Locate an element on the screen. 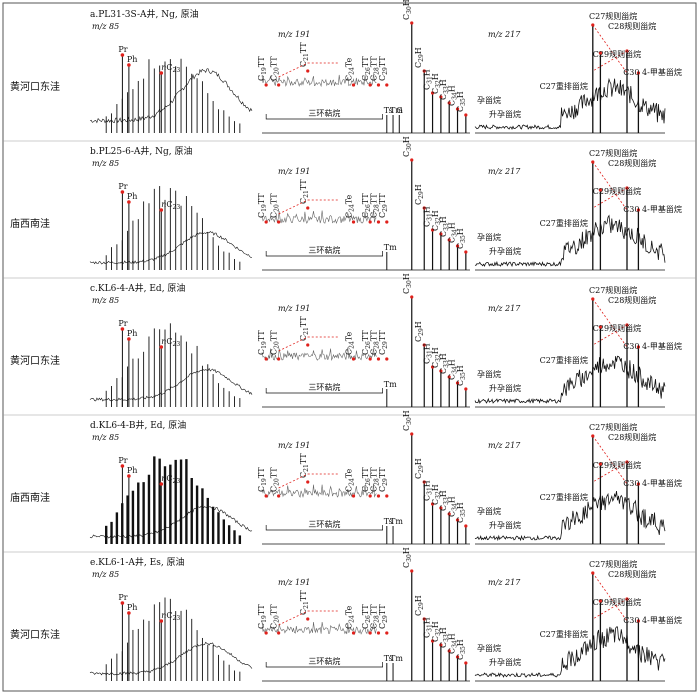 This screenshot has width=700, height=699. tricyclic-label-text: C29TT is located at coordinates (383, 616).